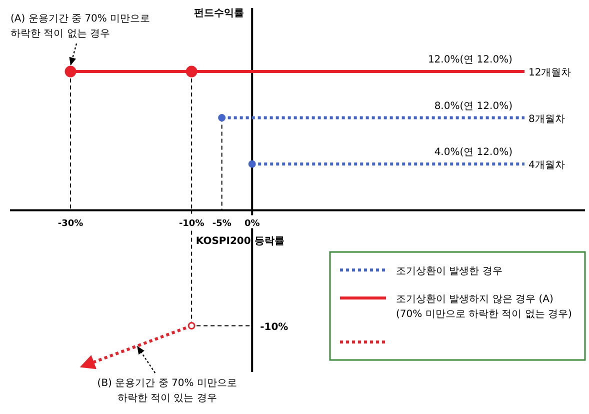 The height and width of the screenshot is (414, 589). What do you see at coordinates (252, 224) in the screenshot?
I see `x-tick-label: 0%` at bounding box center [252, 224].